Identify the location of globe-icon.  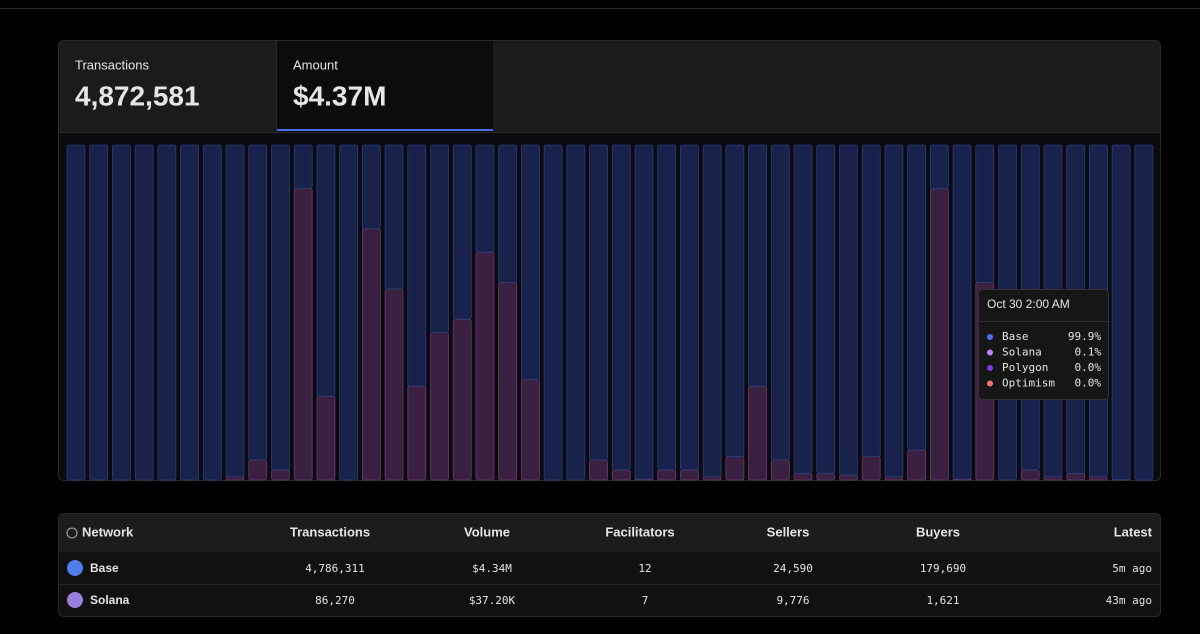
(72, 533).